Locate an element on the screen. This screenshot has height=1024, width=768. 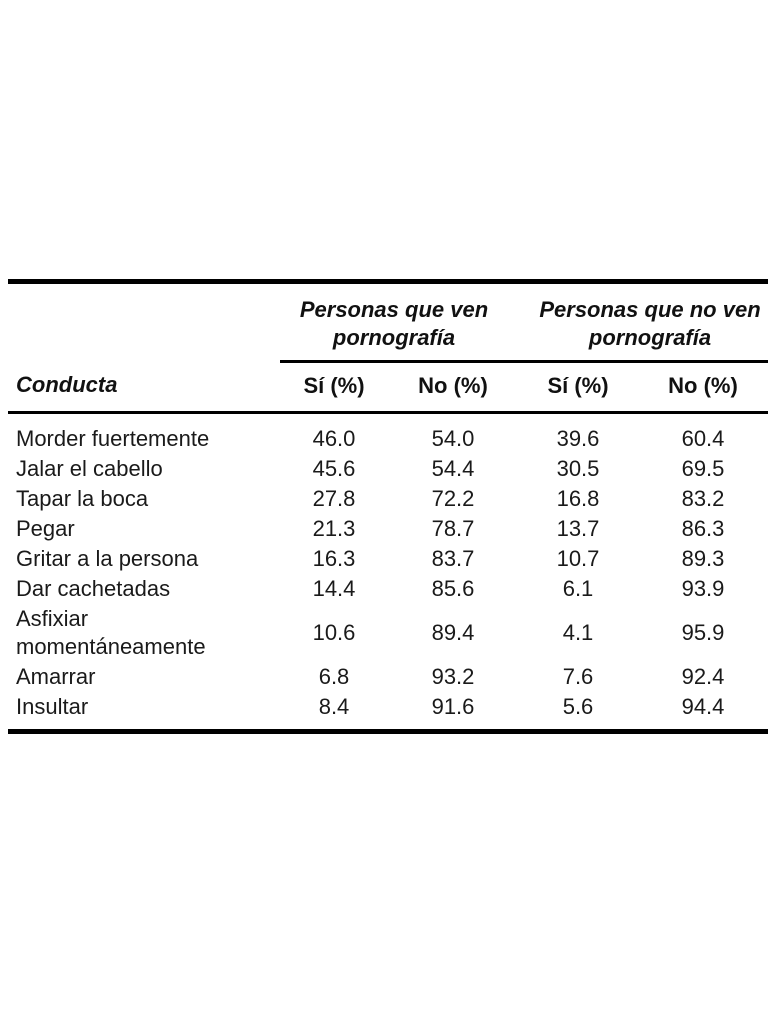
table-row: Pegar 21.3 78.7 13.7 86.3 is located at coordinates (388, 529).